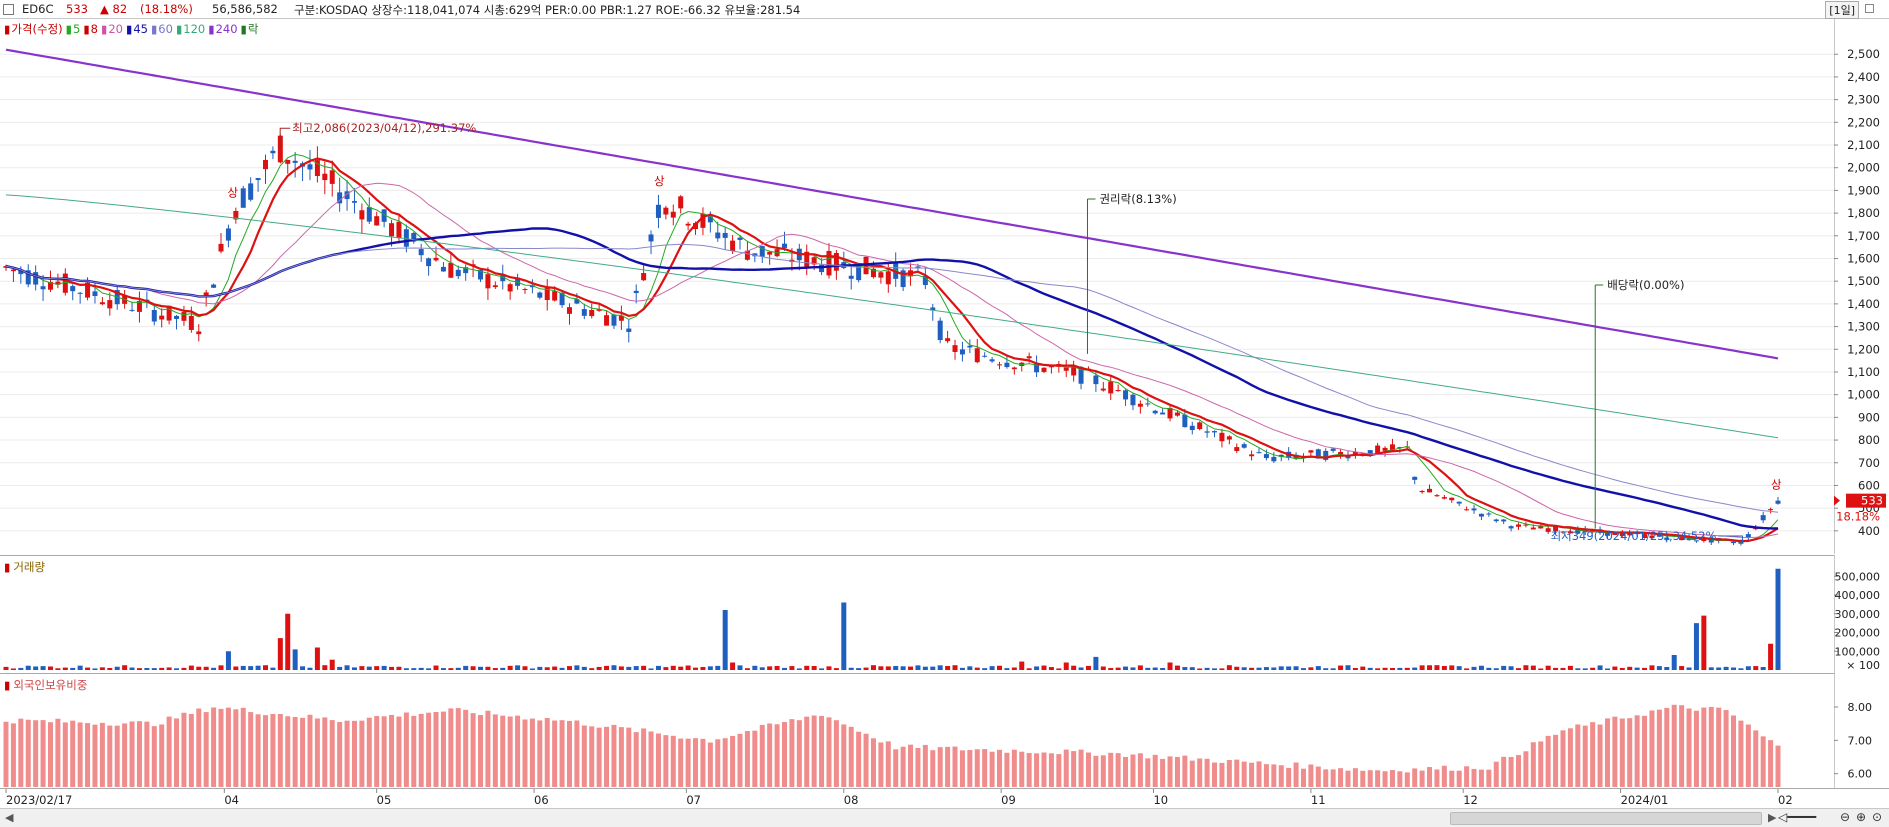  Describe the element at coordinates (39, 800) in the screenshot. I see `x-tick-label: 2023/02/17` at that location.